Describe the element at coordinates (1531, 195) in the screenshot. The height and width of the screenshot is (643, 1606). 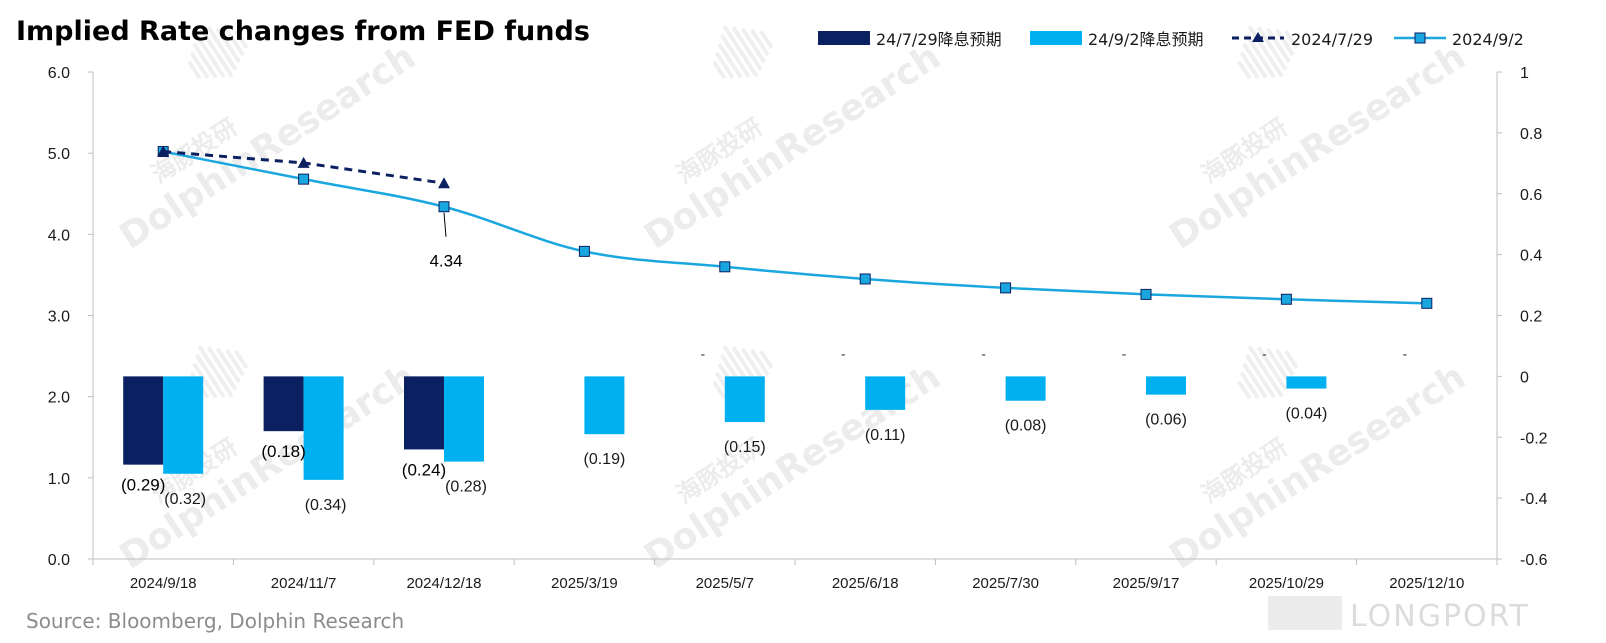
I see `y-right-tick-label: 0.6` at that location.